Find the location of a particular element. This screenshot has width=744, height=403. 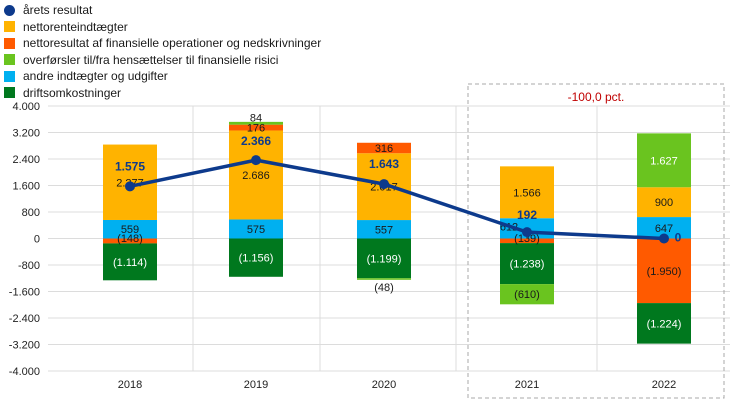

data-label-fin: (148) is located at coordinates (130, 239).